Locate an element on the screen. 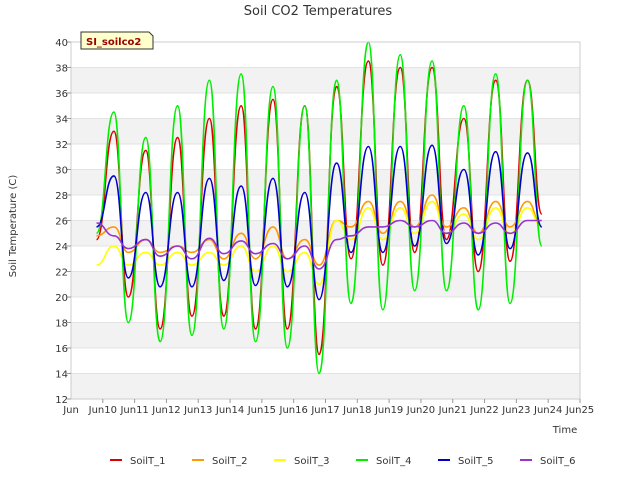 This screenshot has height=480, width=640. x-tick-label: Jun20 is located at coordinates (420, 410).